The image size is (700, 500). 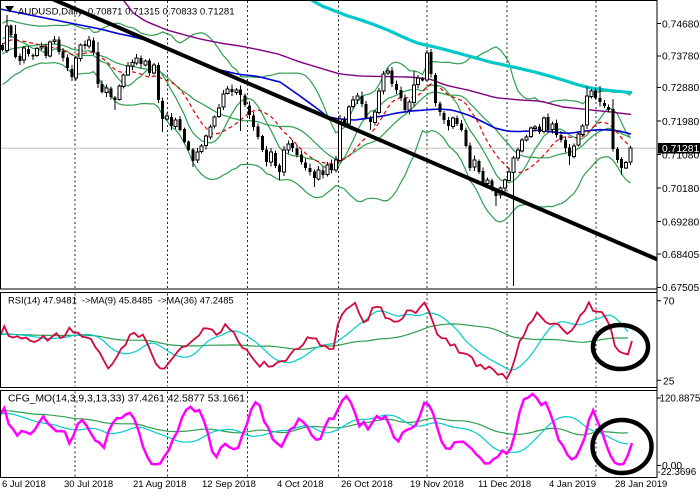 I want to click on svg-text: 12 Sep 2018, so click(x=229, y=484).